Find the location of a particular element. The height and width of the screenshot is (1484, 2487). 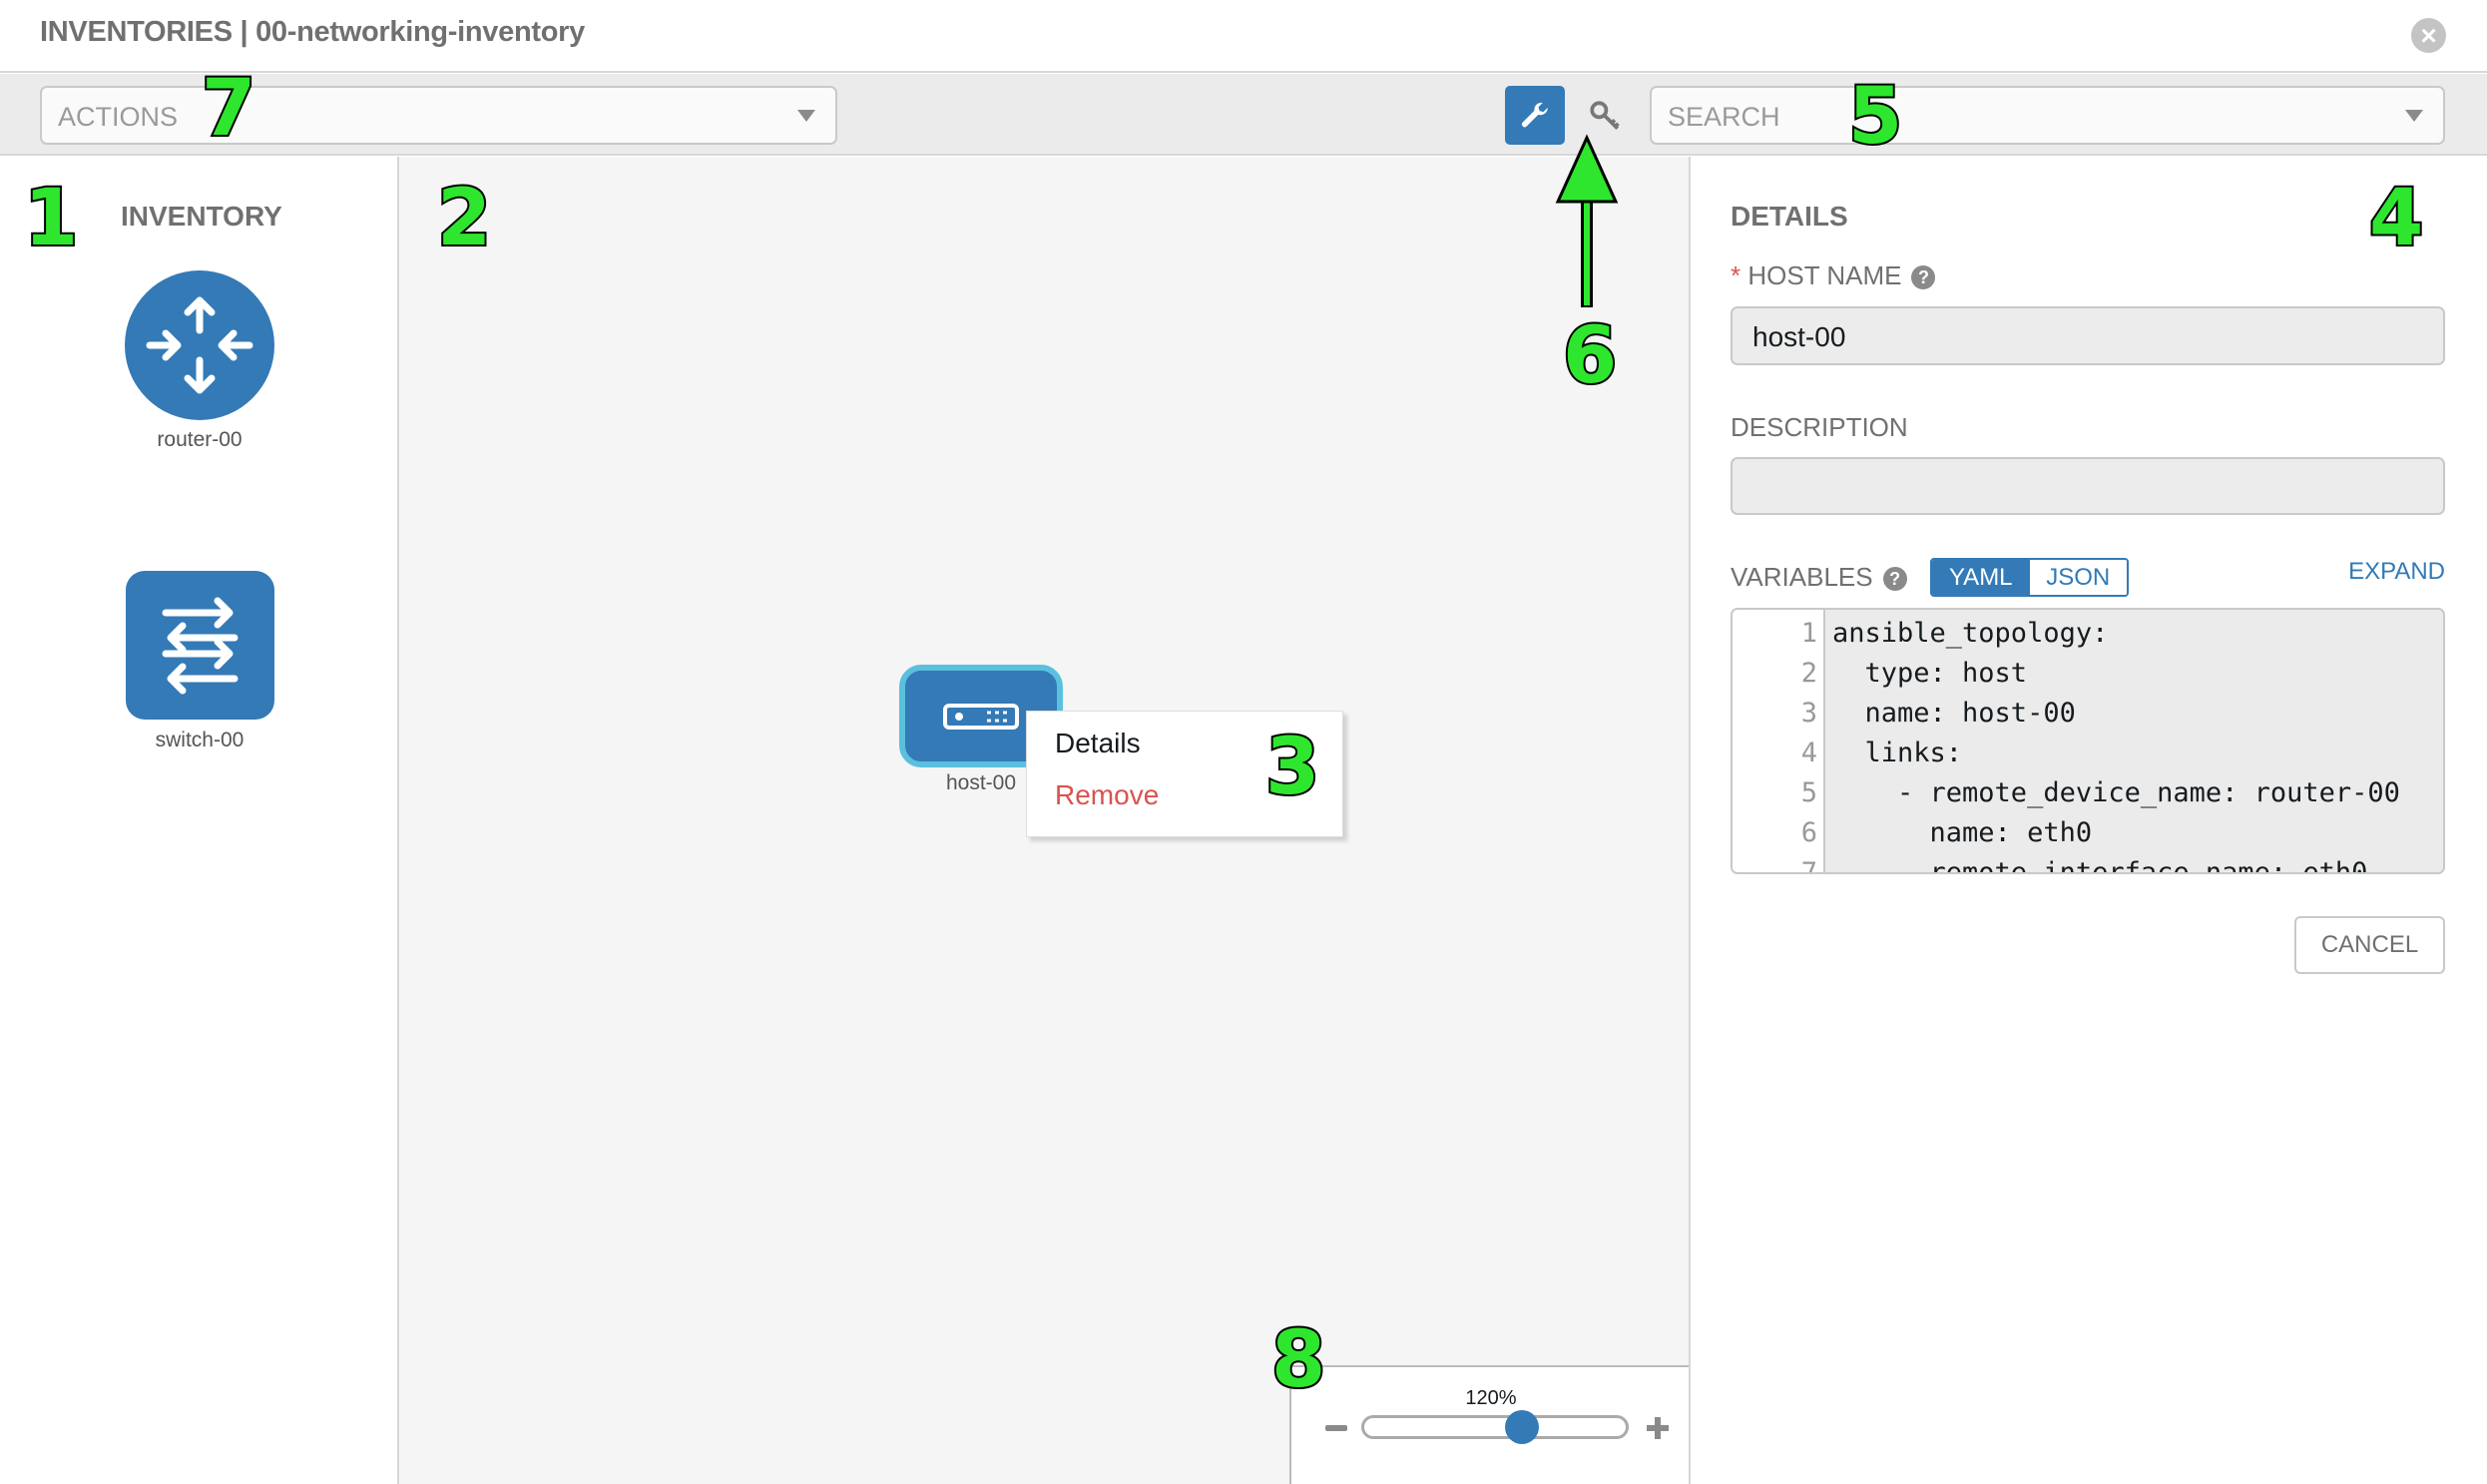

search-placeholder: SEARCH is located at coordinates (1724, 117).